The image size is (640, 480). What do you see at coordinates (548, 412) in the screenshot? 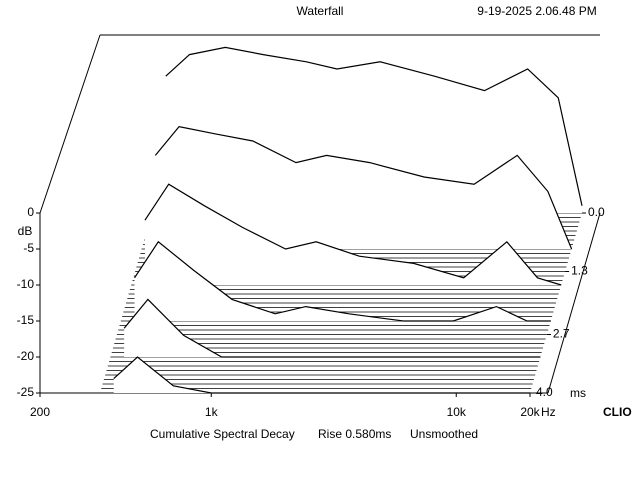
I see `x-unit-label: Hz` at bounding box center [548, 412].